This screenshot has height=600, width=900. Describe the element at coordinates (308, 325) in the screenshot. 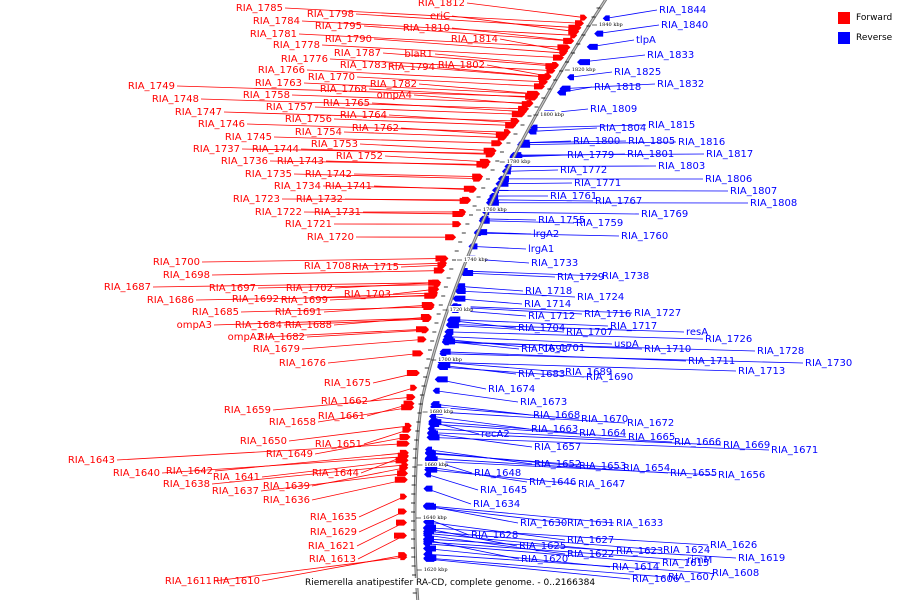

I see `gene-label-forward-ria-1688: RIA_1688` at that location.